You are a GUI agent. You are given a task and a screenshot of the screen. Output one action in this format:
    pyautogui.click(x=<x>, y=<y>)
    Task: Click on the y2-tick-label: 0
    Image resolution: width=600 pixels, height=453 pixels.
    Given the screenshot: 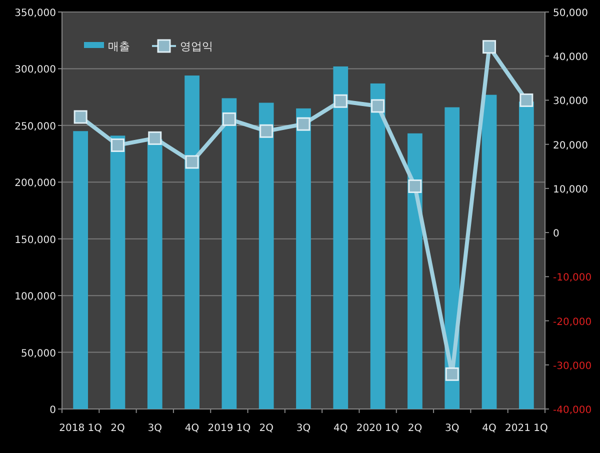 What is the action you would take?
    pyautogui.click(x=556, y=234)
    